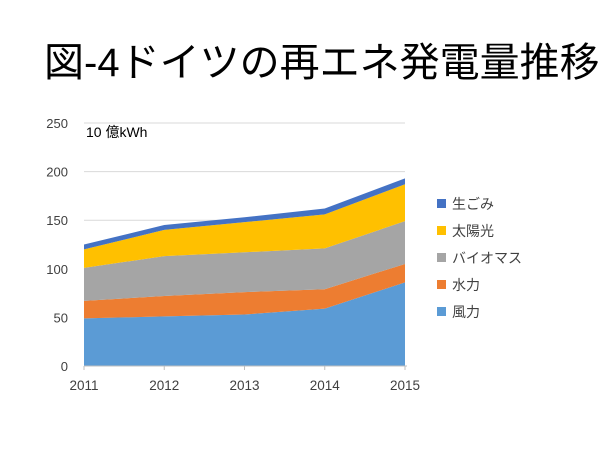 The image size is (600, 450). What do you see at coordinates (57, 269) in the screenshot?
I see `y-axis-tick-label: 100` at bounding box center [57, 269].